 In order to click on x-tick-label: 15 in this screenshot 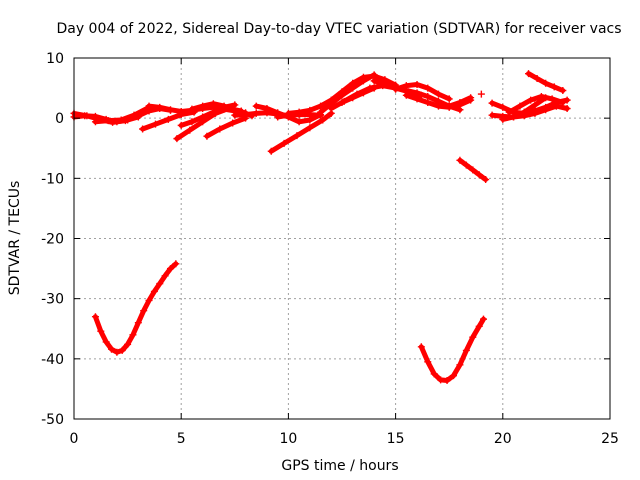, I will do `click(396, 439)`.